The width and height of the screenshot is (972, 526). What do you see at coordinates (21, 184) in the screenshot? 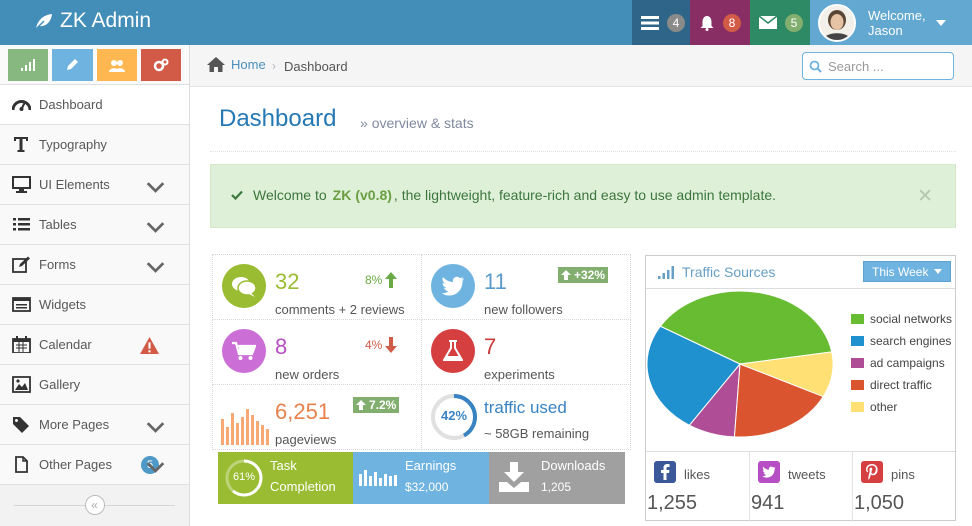
I see `desktop-icon` at bounding box center [21, 184].